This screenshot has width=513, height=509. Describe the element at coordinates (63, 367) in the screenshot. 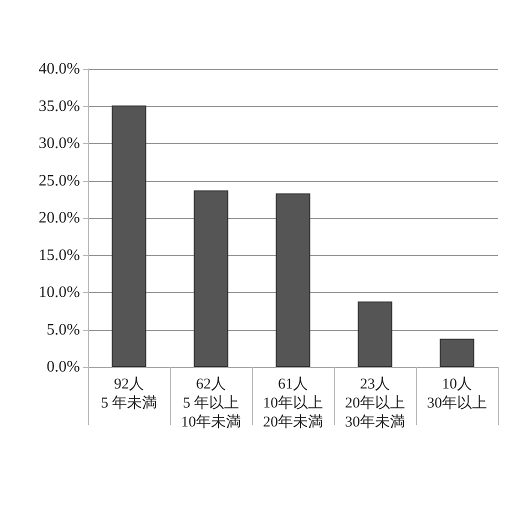

I see `y-tick-label: 0.0%` at that location.